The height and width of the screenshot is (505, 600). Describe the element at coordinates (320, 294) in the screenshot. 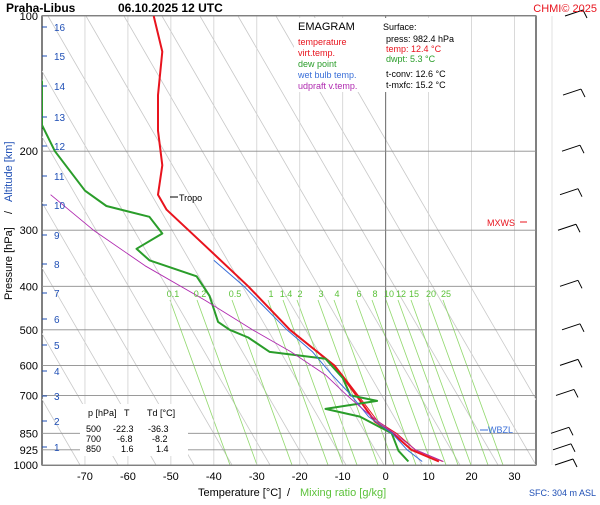

I see `mixing-ratio-label: 3` at that location.